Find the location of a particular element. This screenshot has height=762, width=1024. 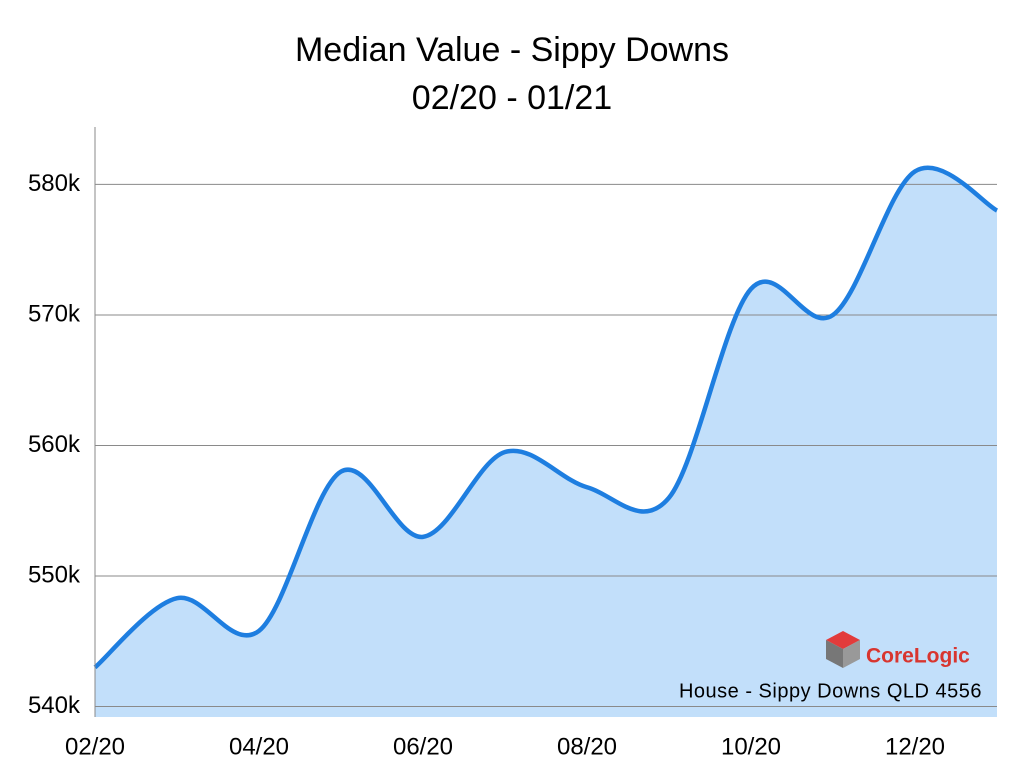

y-tick-label: 560k is located at coordinates (54, 444).